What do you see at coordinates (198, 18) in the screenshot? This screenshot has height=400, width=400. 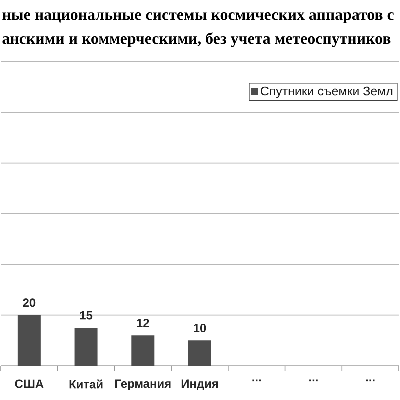 I see `chart-title: ные национальные системы космических аппаратов с` at bounding box center [198, 18].